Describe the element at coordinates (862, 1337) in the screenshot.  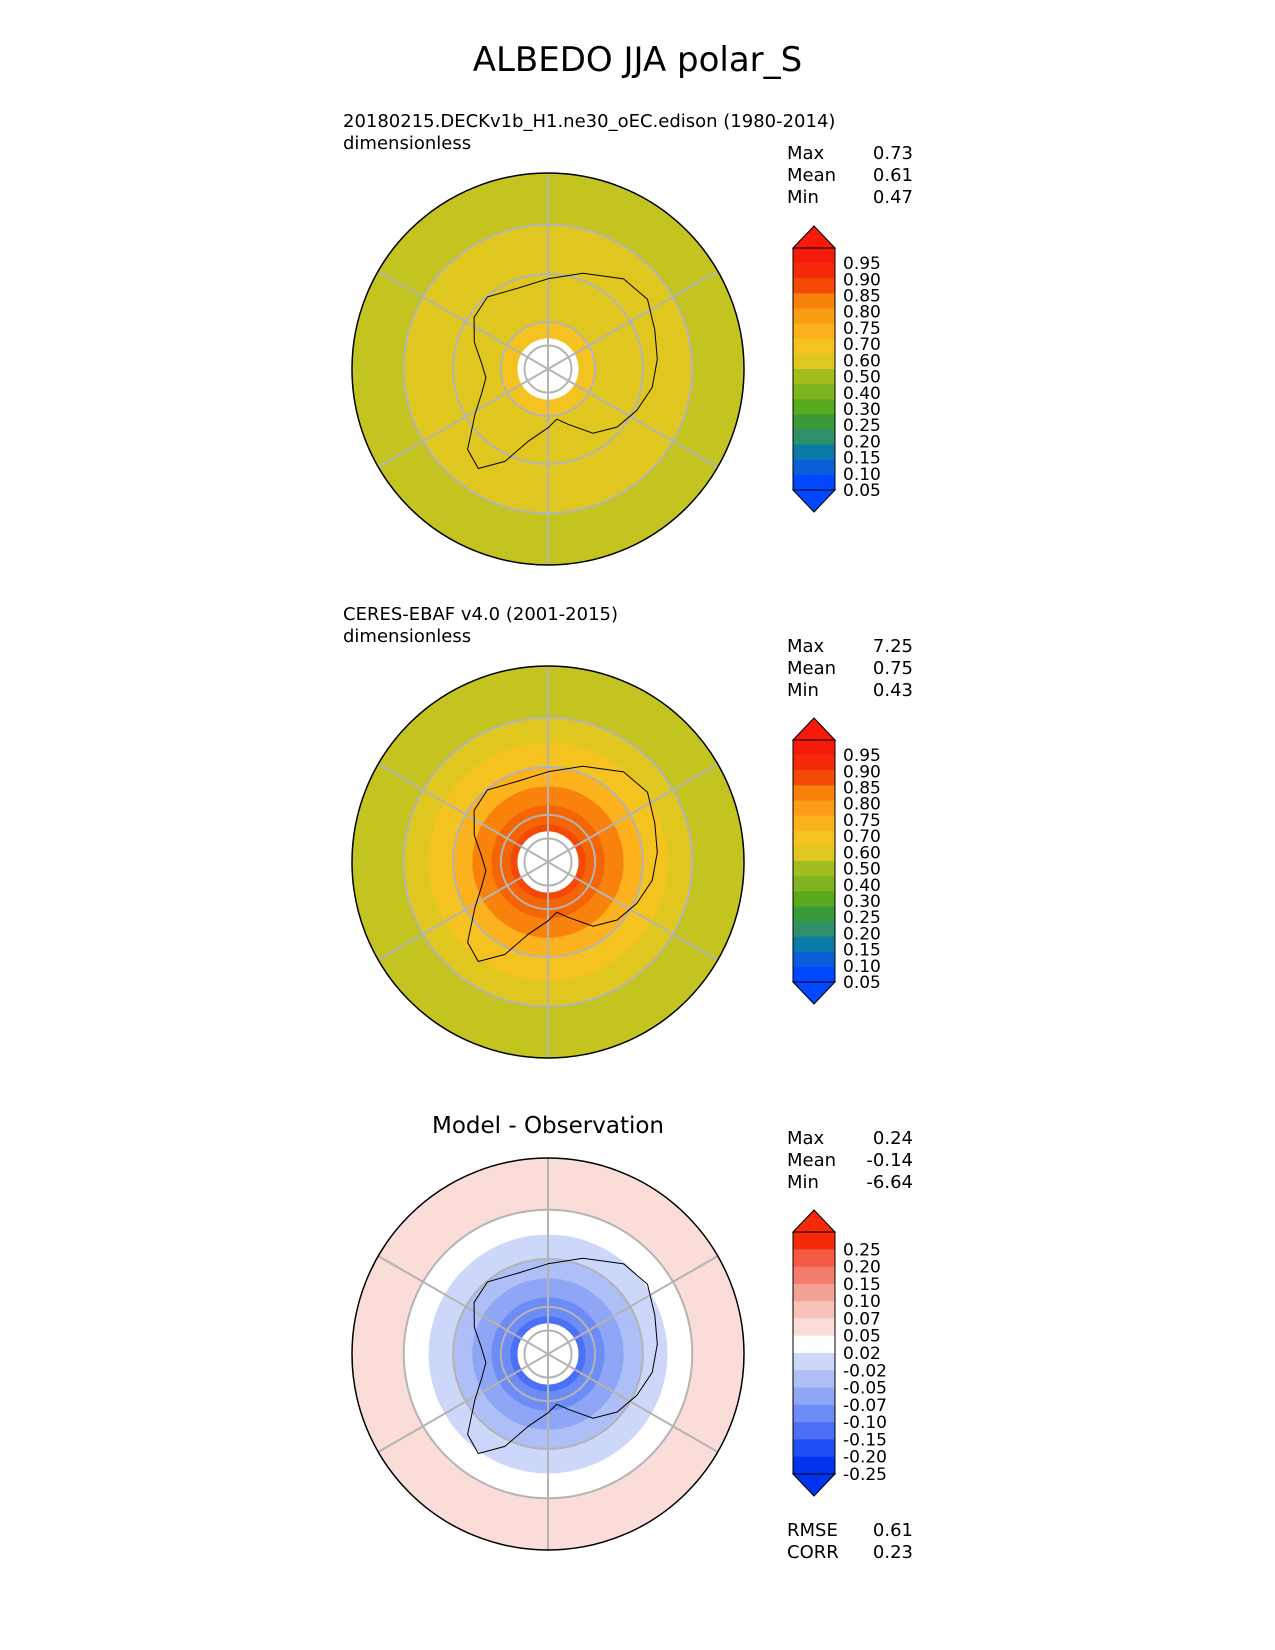
I see `panel-3-colorbar-tick-label: 0.05` at that location.